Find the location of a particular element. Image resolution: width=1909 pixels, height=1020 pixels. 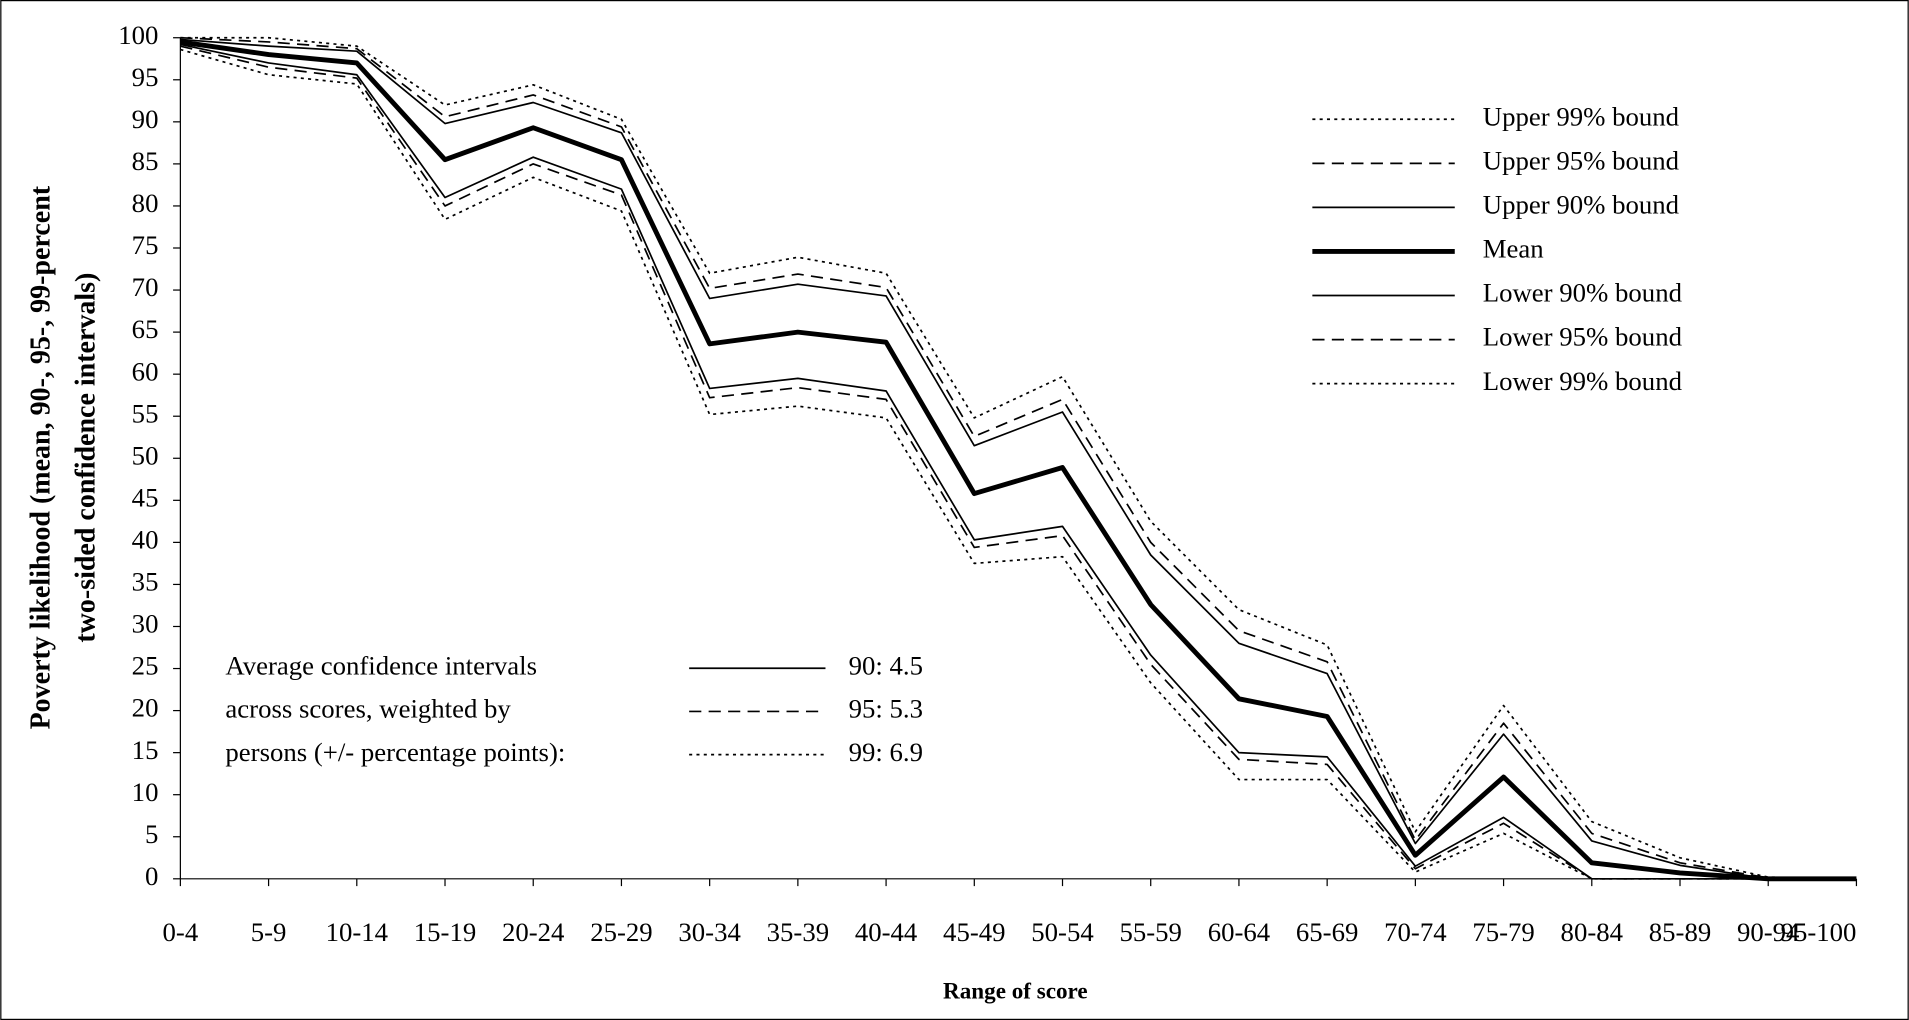

y-tick-label: 60 is located at coordinates (145, 371).